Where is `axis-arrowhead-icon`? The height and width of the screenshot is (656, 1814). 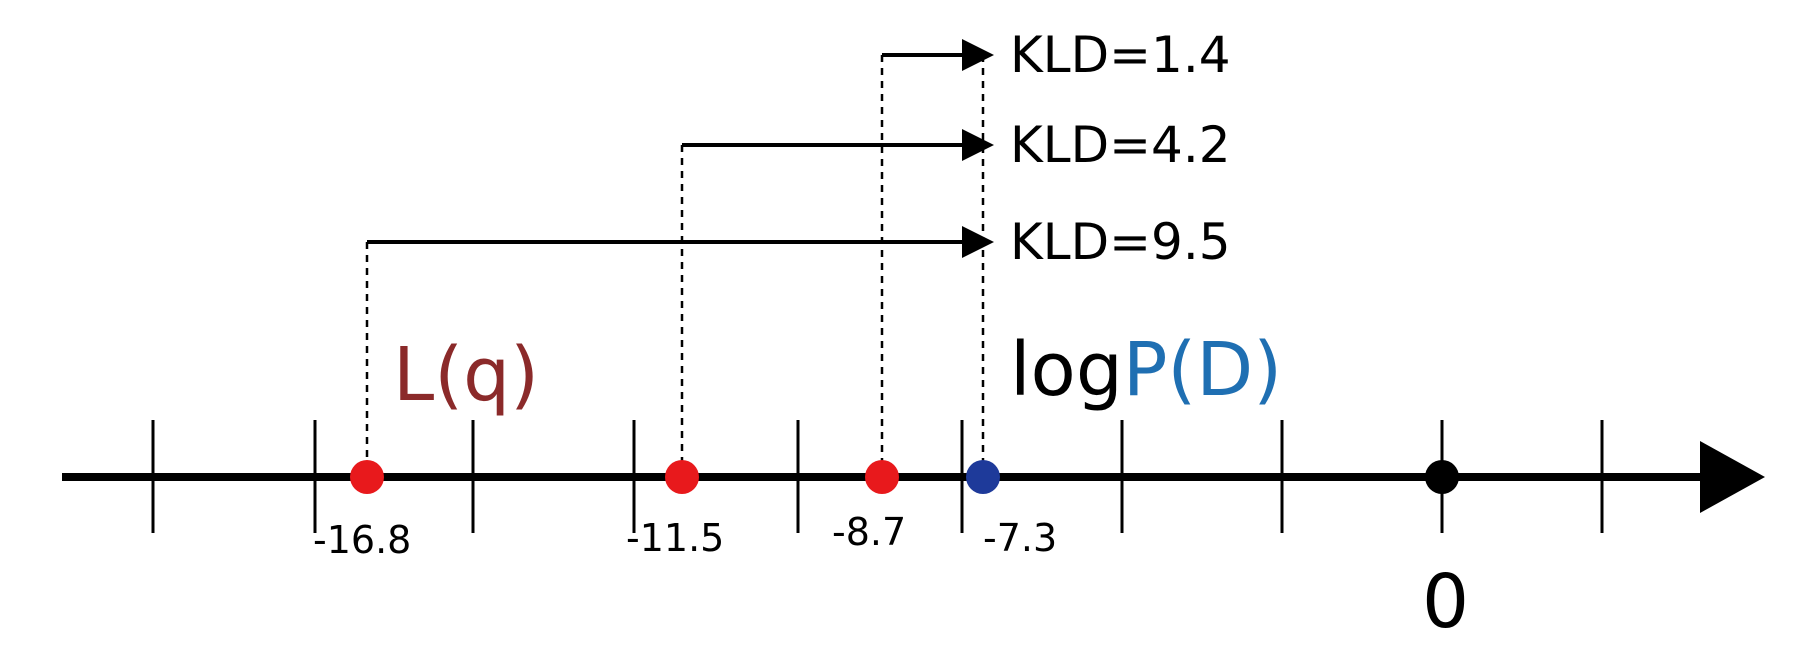
axis-arrowhead-icon is located at coordinates (1732, 477).